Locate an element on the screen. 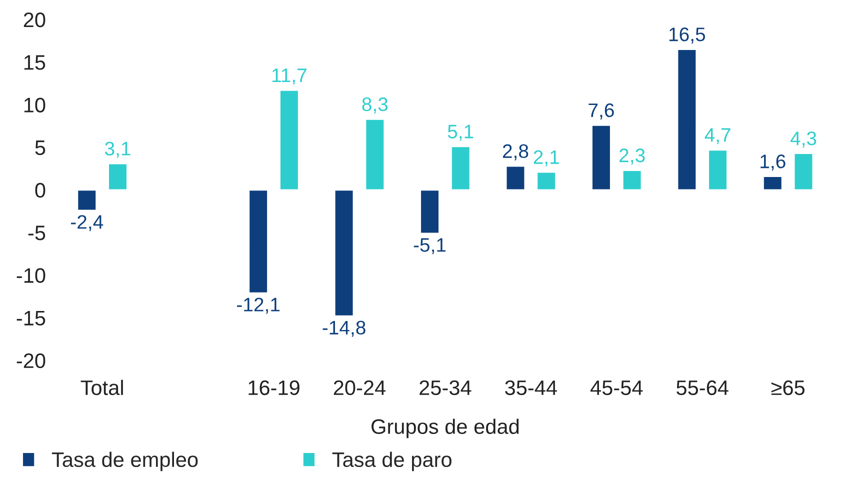 The height and width of the screenshot is (487, 848). y-tick-label: -15 is located at coordinates (31, 318).